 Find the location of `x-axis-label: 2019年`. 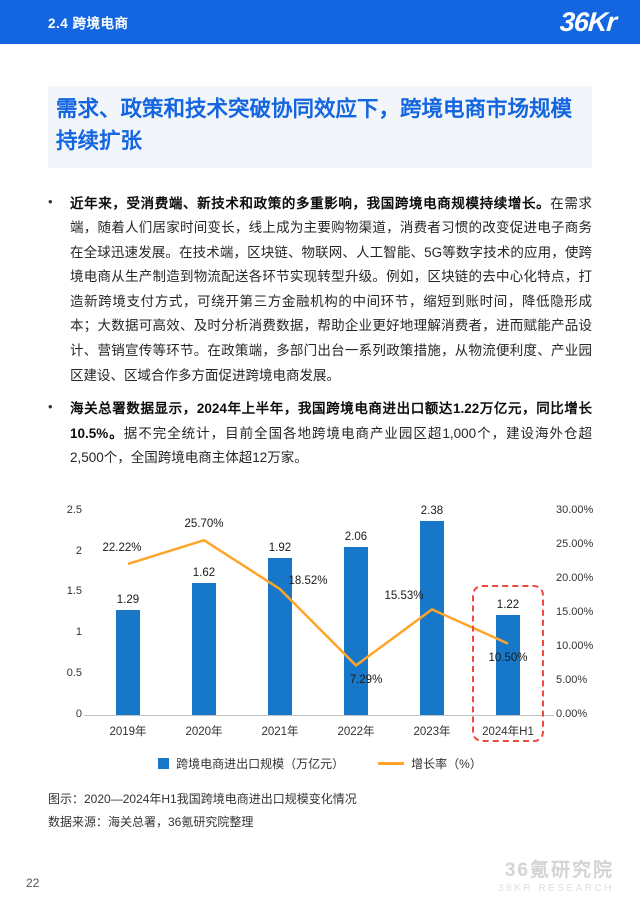

x-axis-label: 2019年 is located at coordinates (128, 731).